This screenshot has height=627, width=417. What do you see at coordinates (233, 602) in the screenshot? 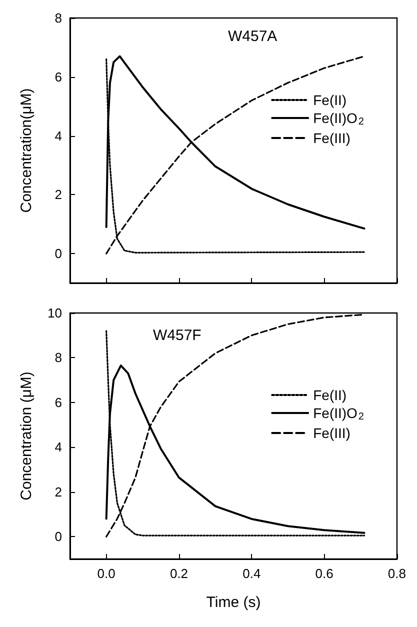
I see `x-axis-title: Time (s)` at bounding box center [233, 602].